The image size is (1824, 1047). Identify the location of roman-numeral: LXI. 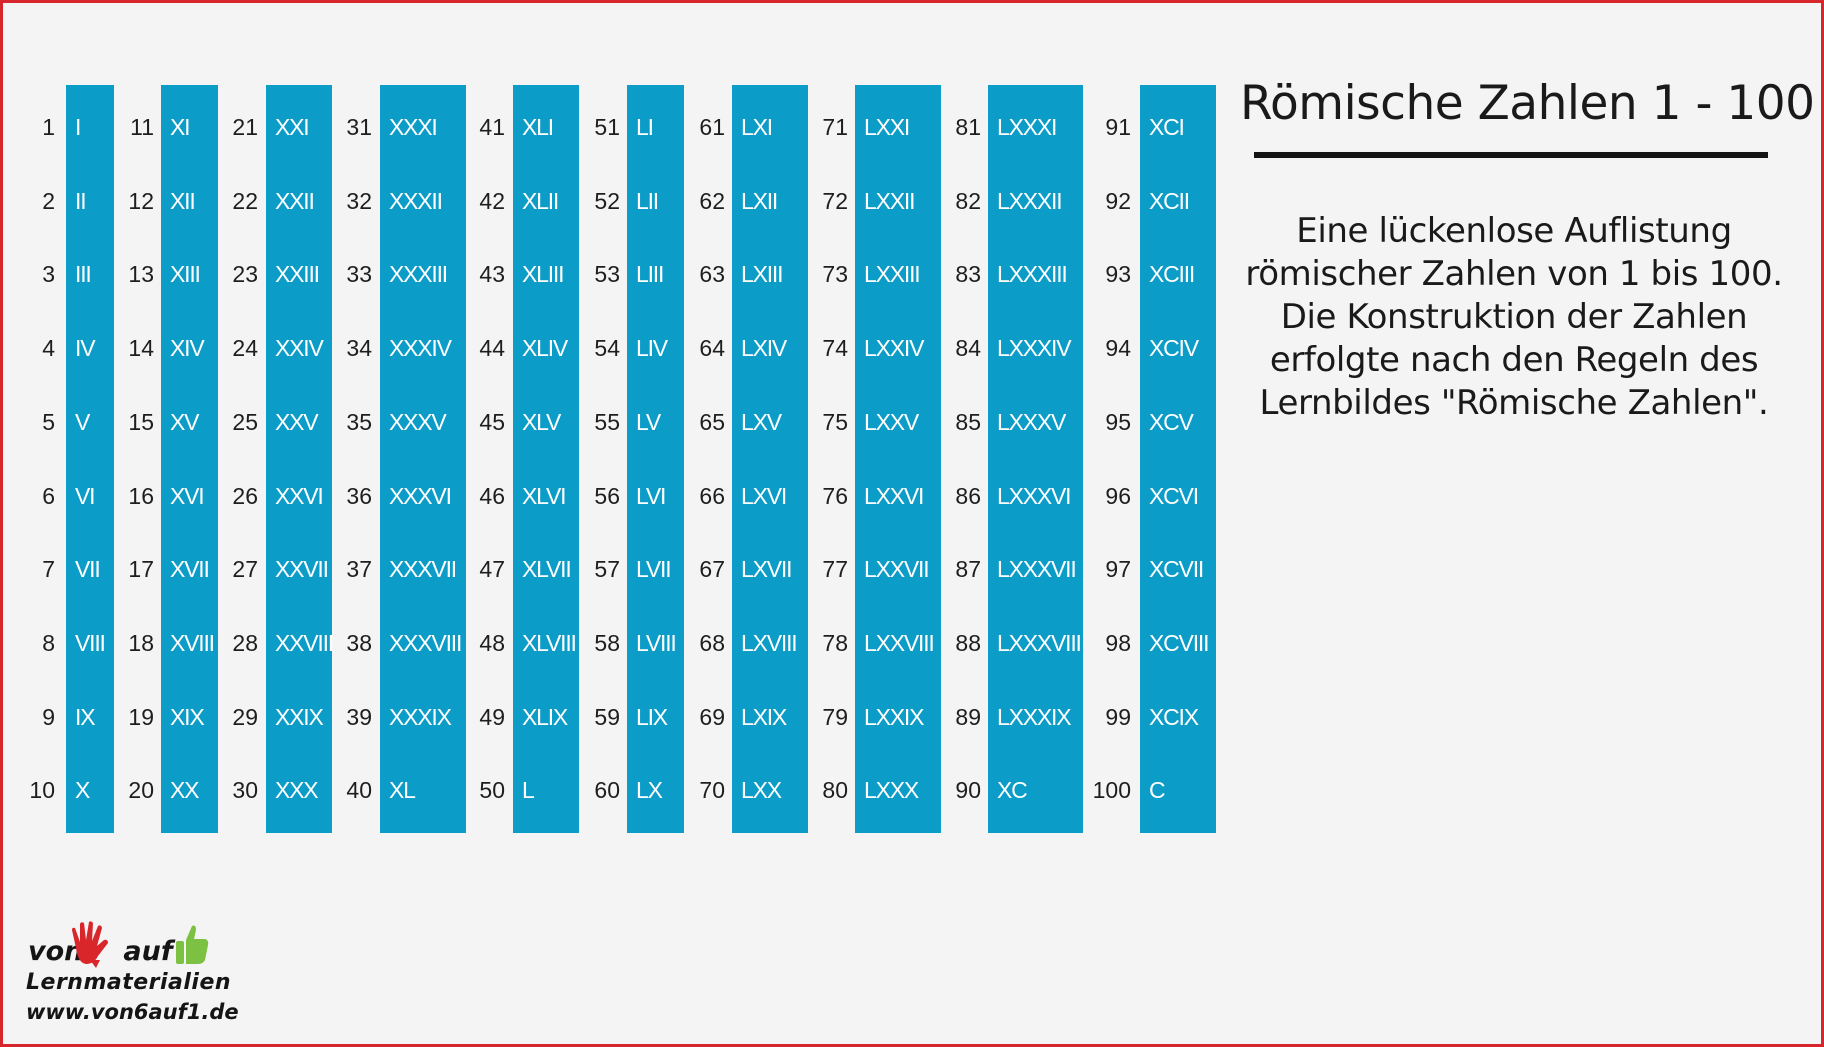
(757, 127).